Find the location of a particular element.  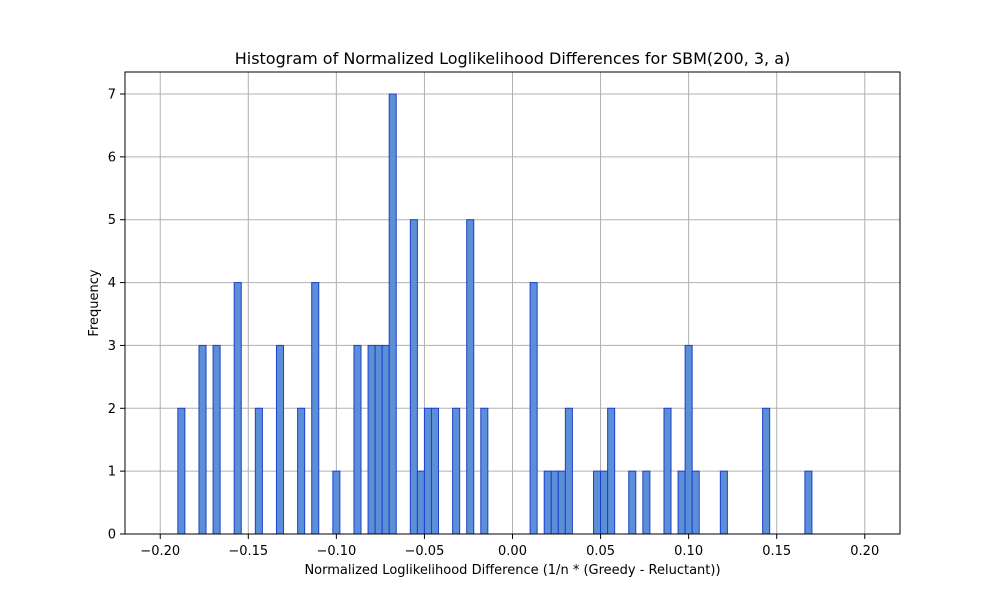

y-tick-label: 0 is located at coordinates (112, 535).